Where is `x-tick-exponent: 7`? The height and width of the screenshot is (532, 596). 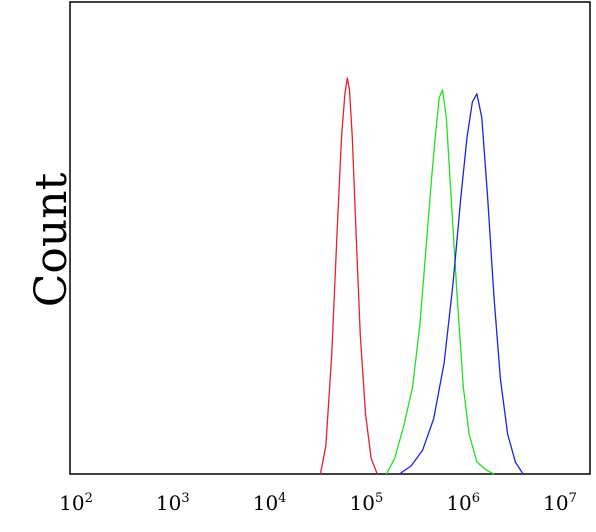 x-tick-exponent: 7 is located at coordinates (573, 498).